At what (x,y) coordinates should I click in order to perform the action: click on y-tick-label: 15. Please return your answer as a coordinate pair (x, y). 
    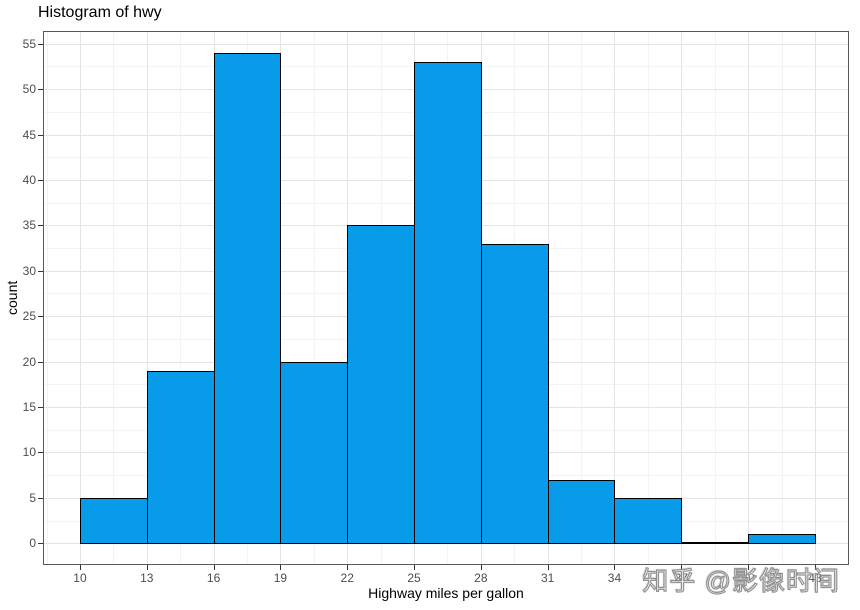
    Looking at the image, I should click on (29, 406).